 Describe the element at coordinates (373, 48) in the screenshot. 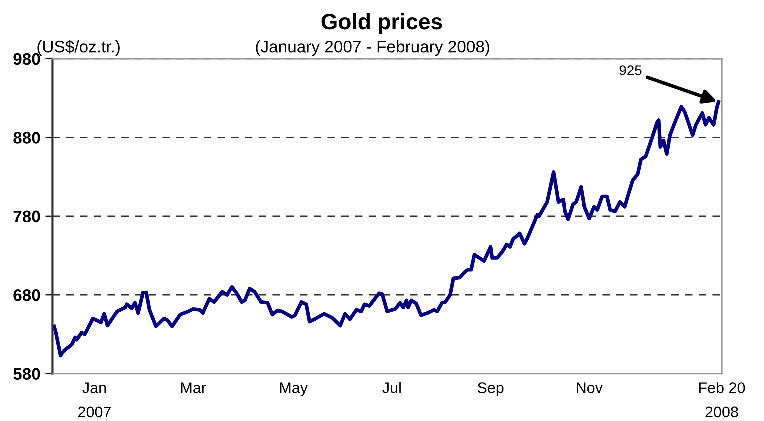

I see `chart-subtitle: (January 2007 - February 2008)` at that location.